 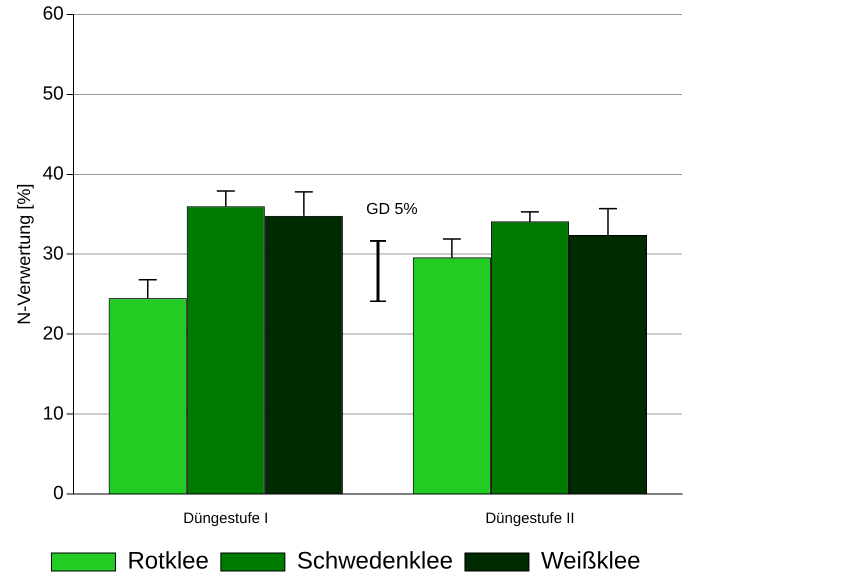 What do you see at coordinates (590, 561) in the screenshot?
I see `legend-label: Weißklee` at bounding box center [590, 561].